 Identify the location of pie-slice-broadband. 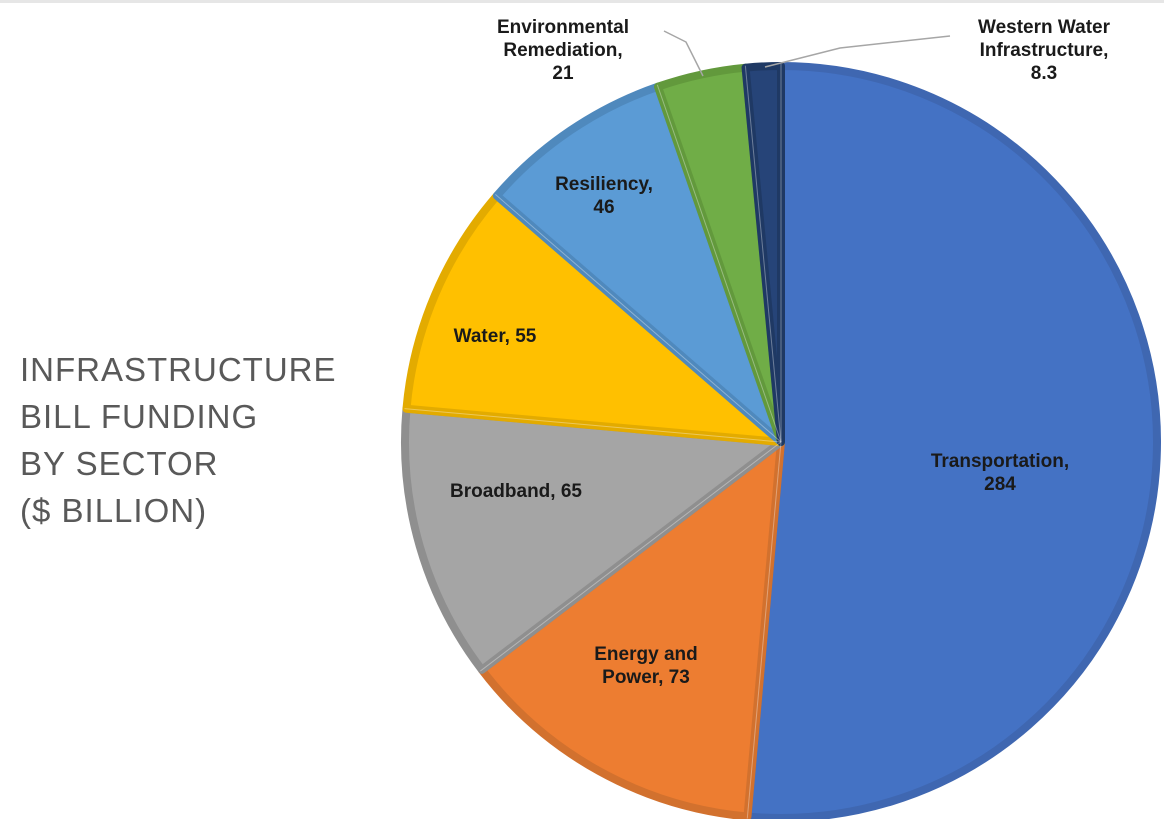
(593, 539).